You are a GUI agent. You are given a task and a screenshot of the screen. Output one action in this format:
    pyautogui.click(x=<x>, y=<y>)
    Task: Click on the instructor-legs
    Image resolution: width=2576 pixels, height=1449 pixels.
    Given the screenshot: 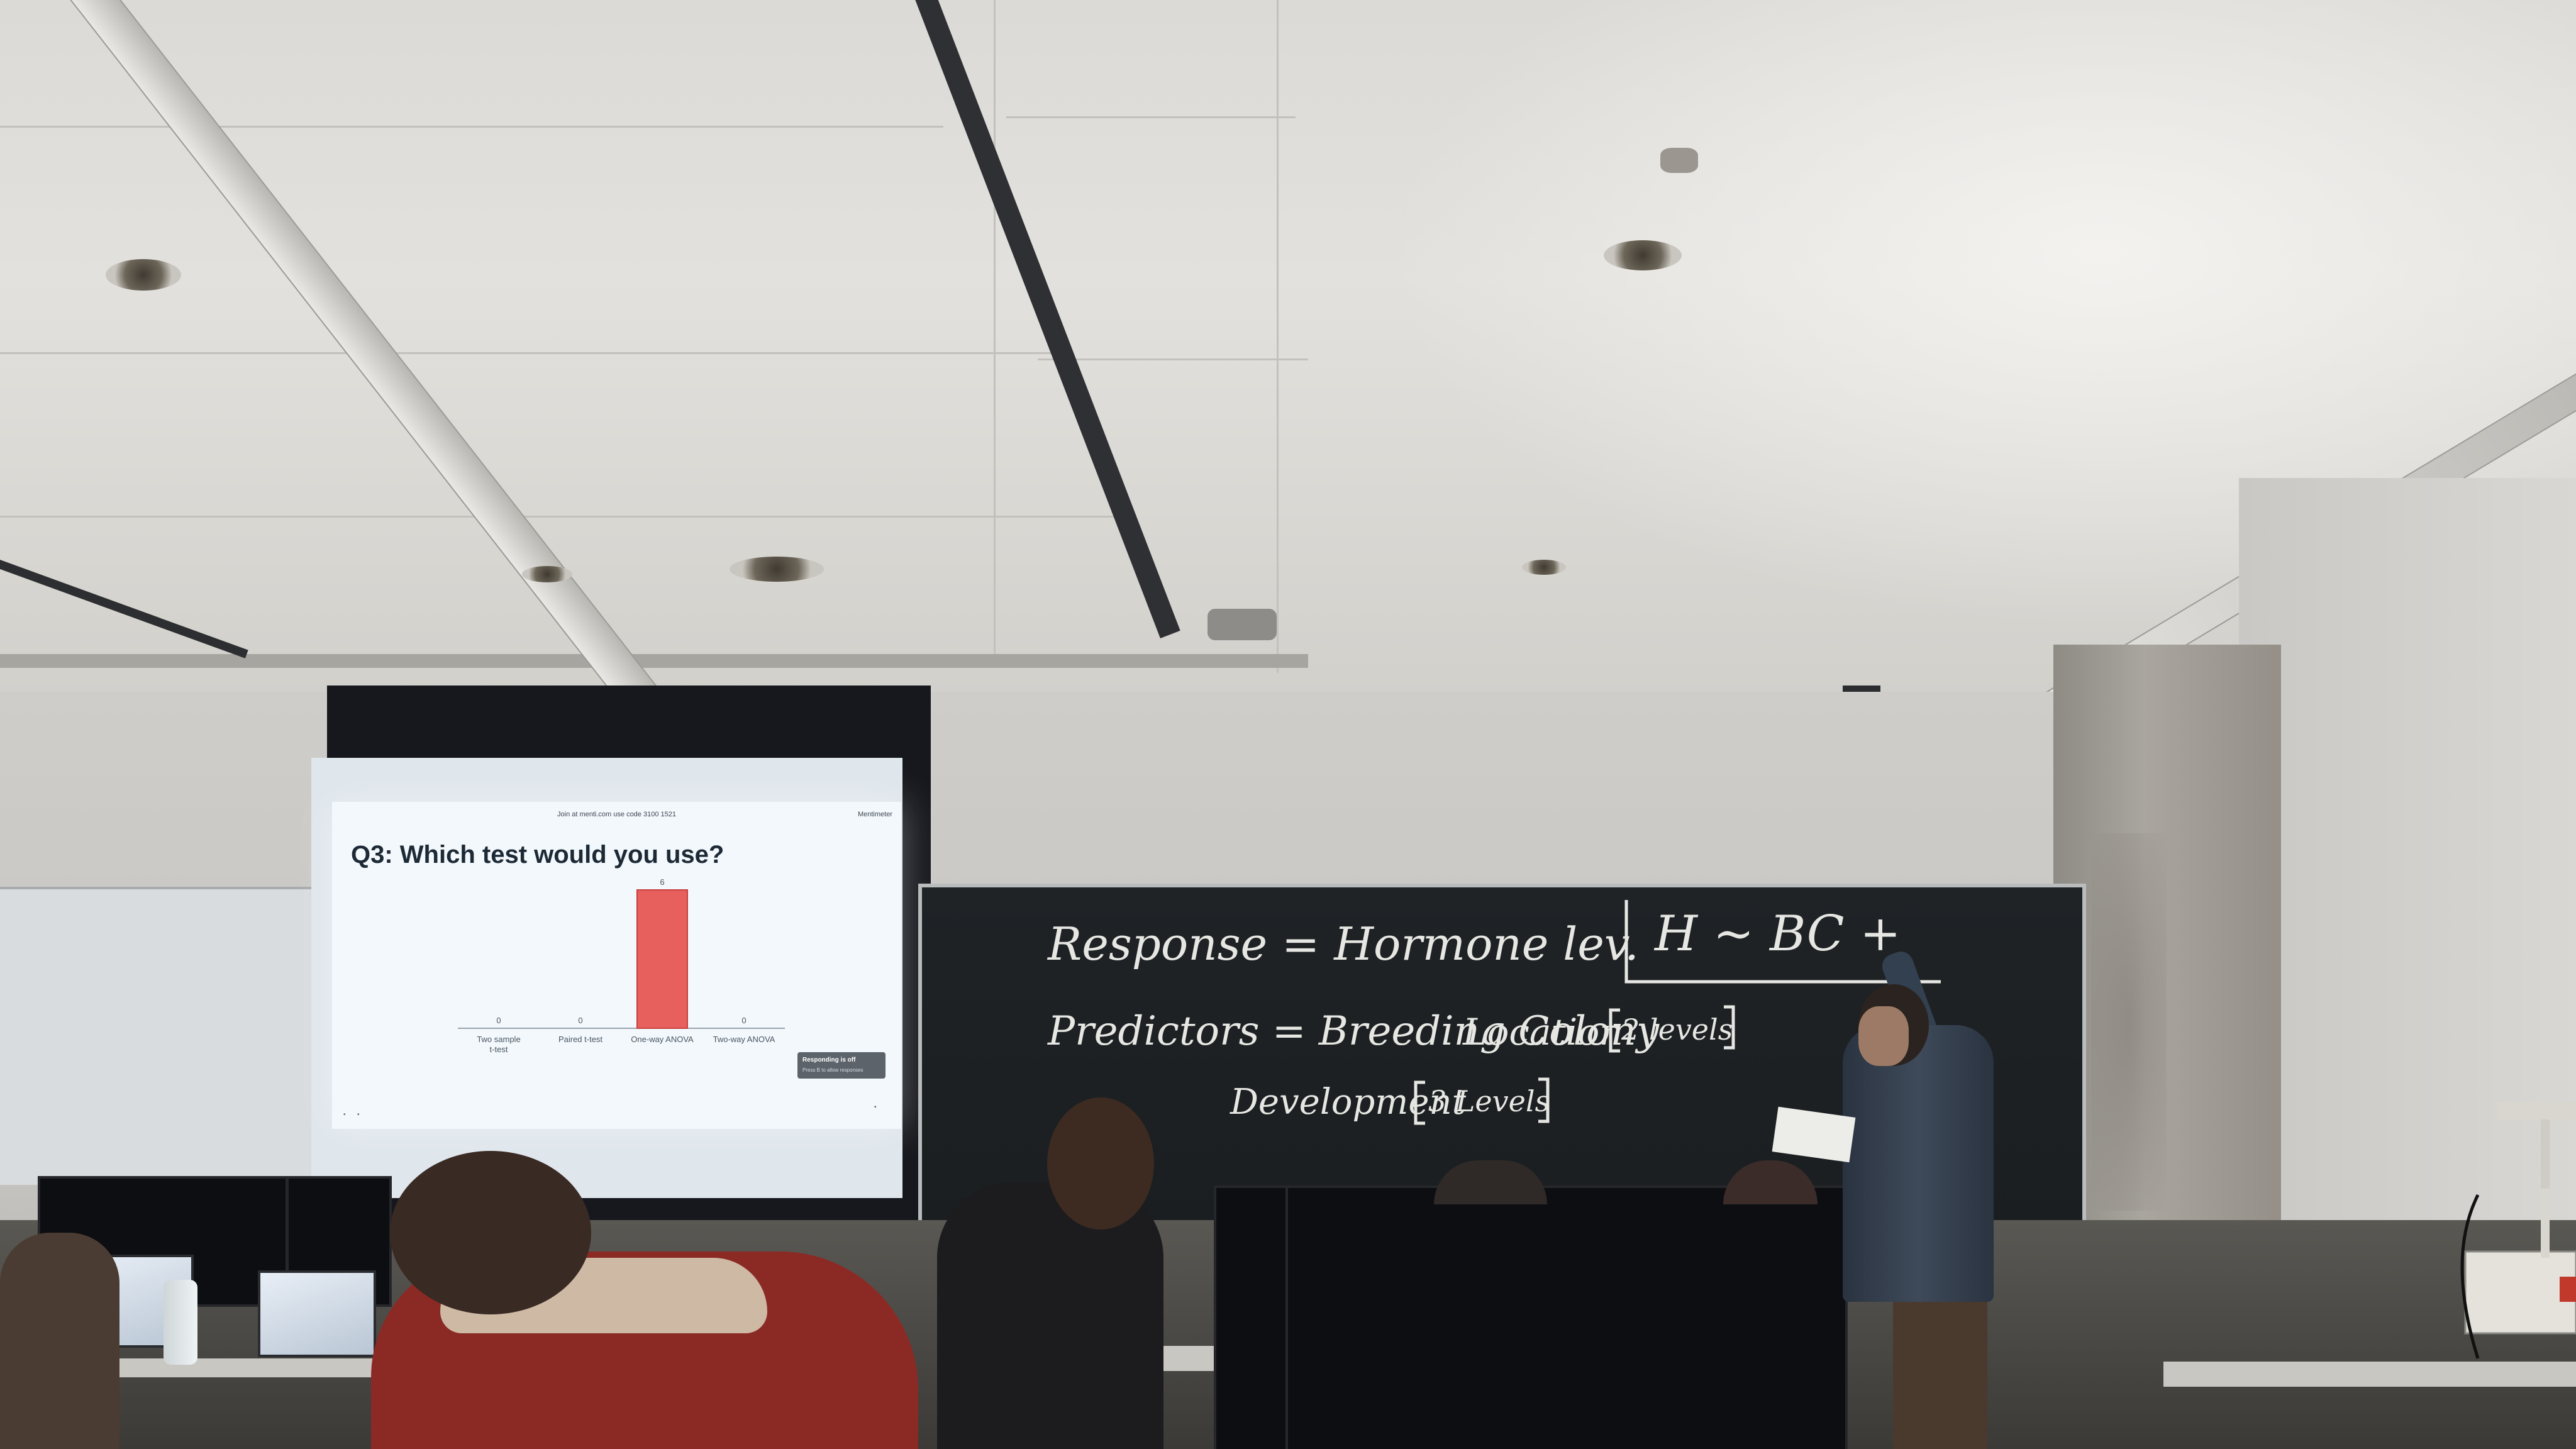 What is the action you would take?
    pyautogui.click(x=1940, y=1372)
    